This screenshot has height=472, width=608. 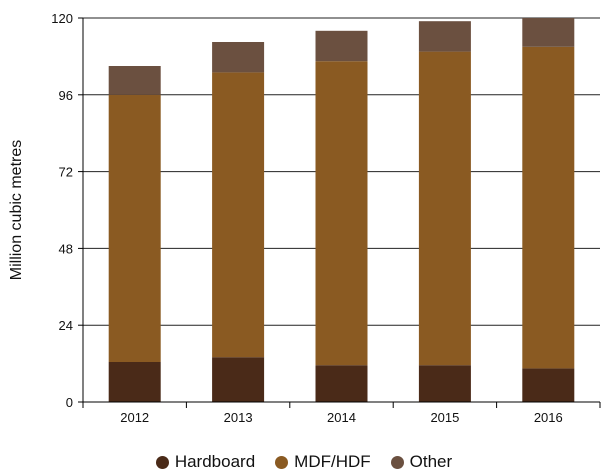 I want to click on y-axis-label: Million cubic metres, so click(x=16, y=210).